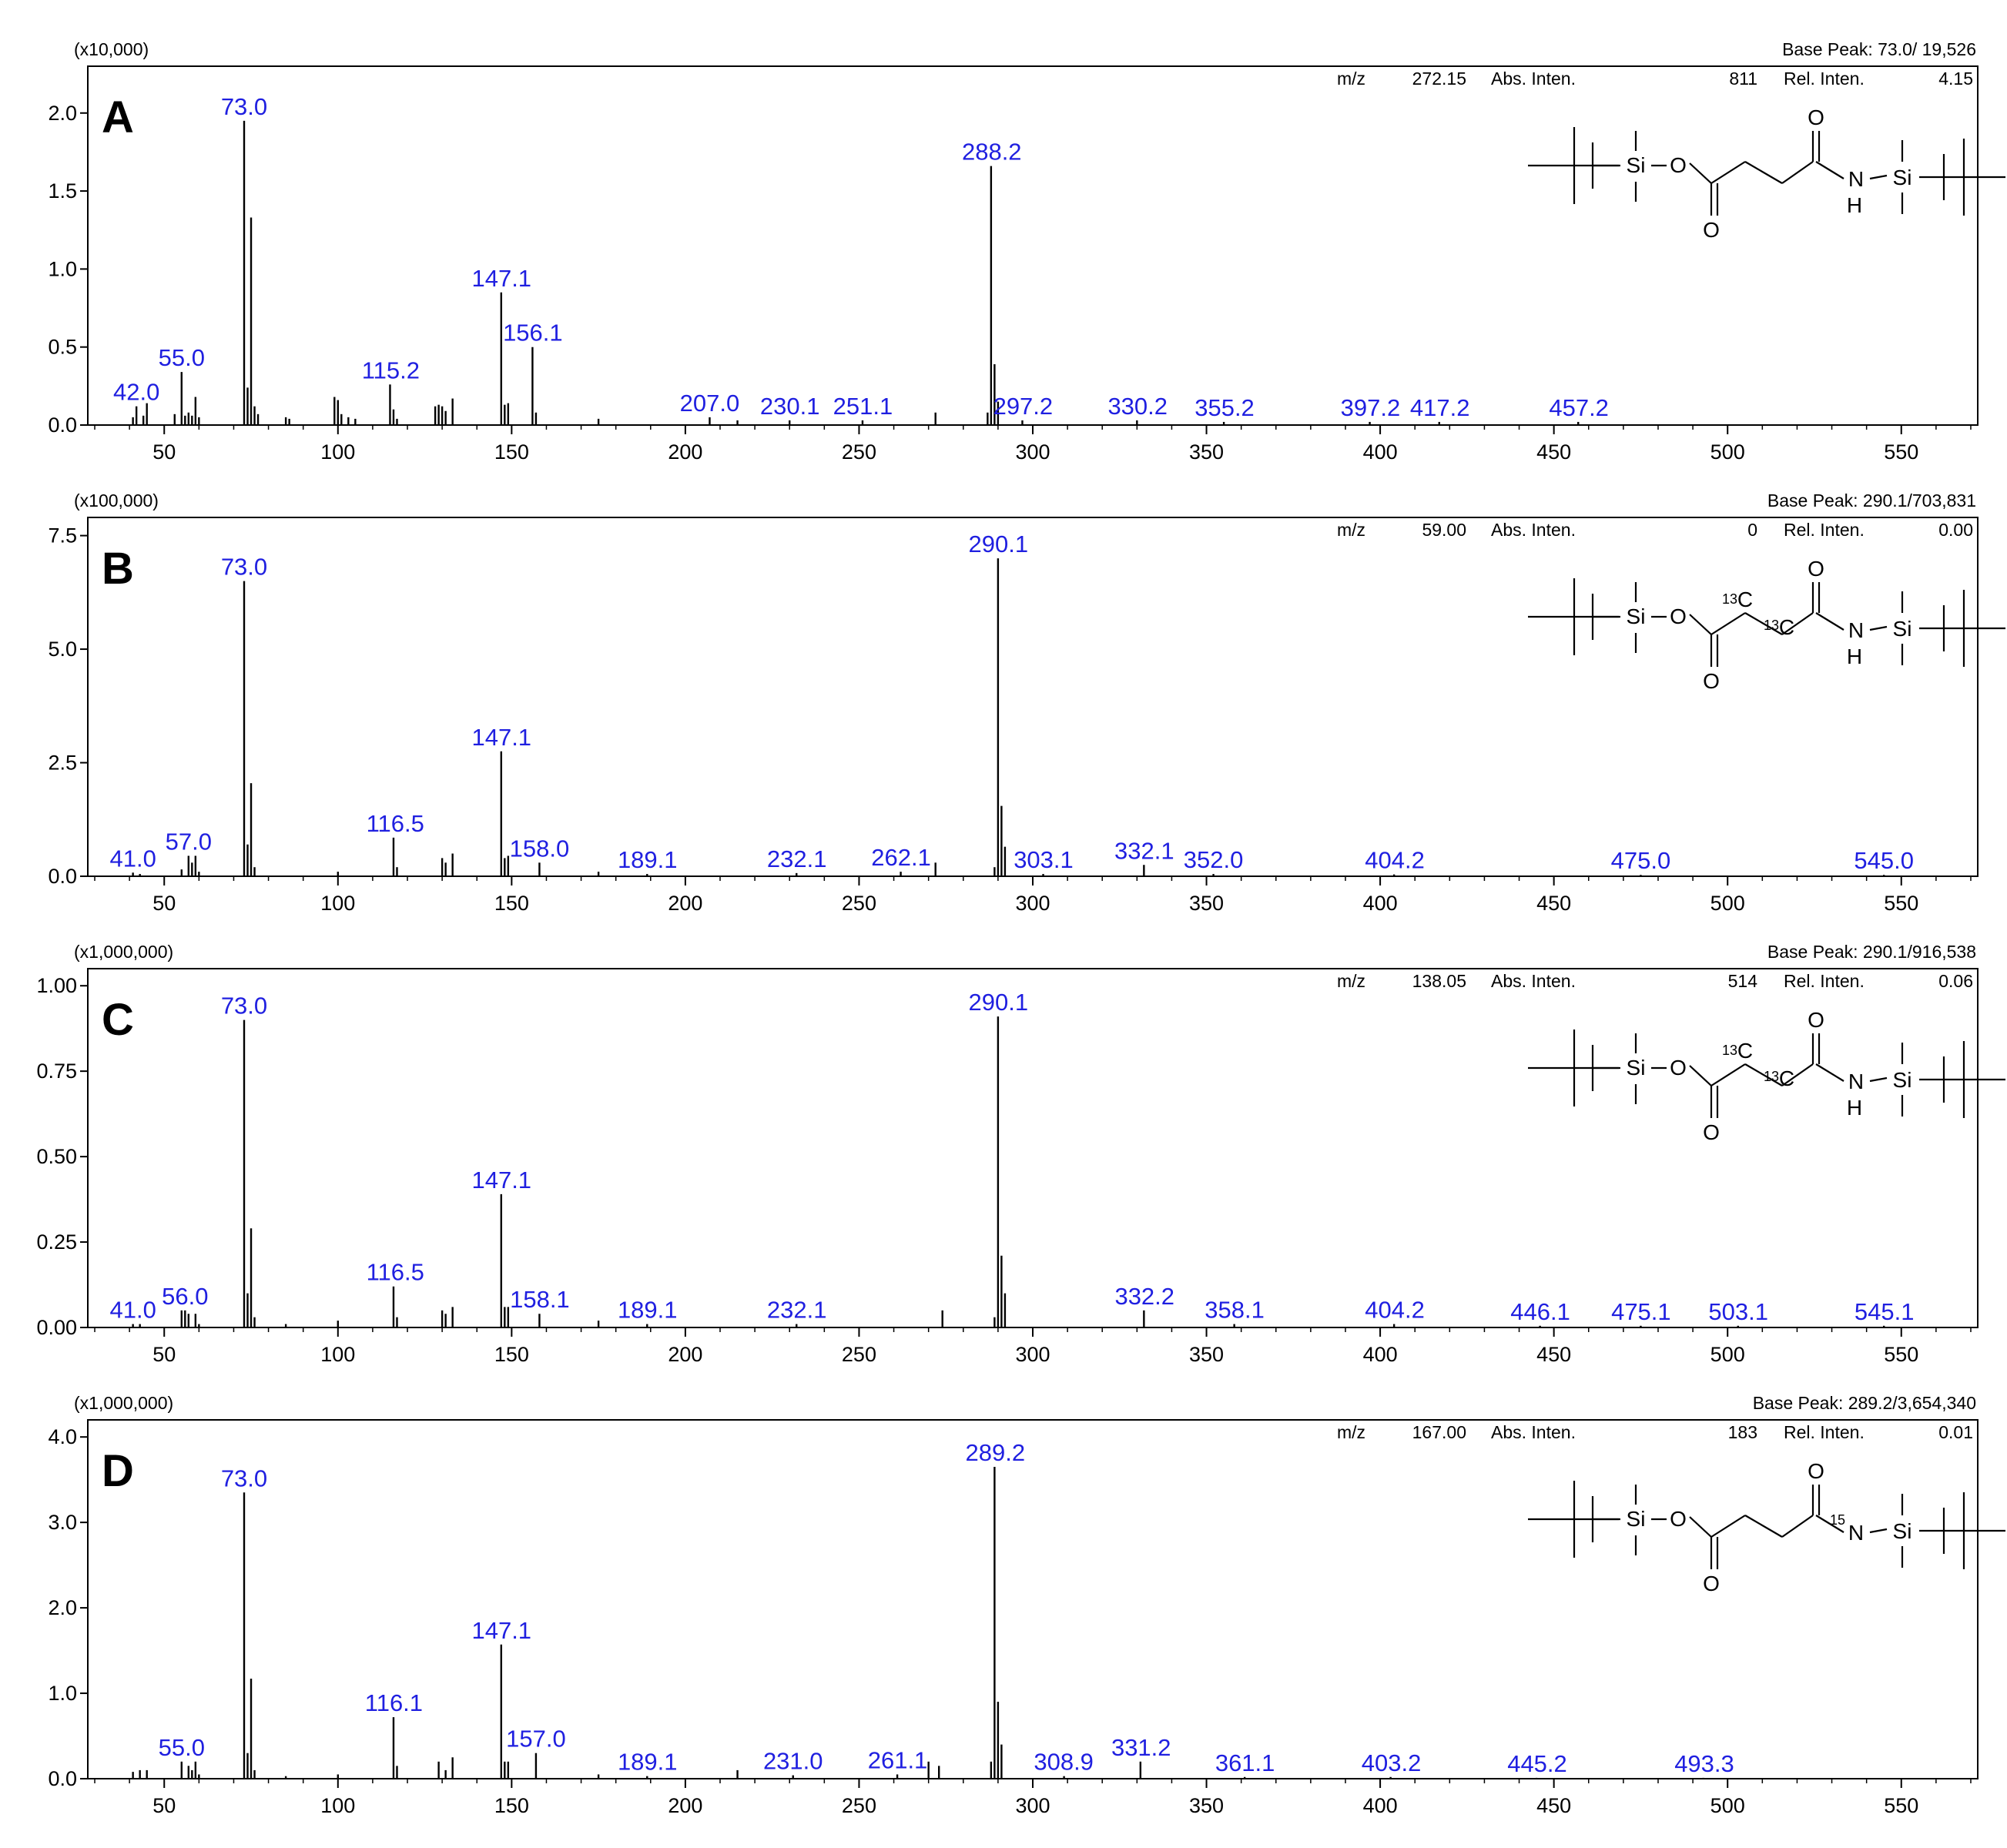  What do you see at coordinates (57, 1071) in the screenshot?
I see `y-tick-label: 0.75` at bounding box center [57, 1071].